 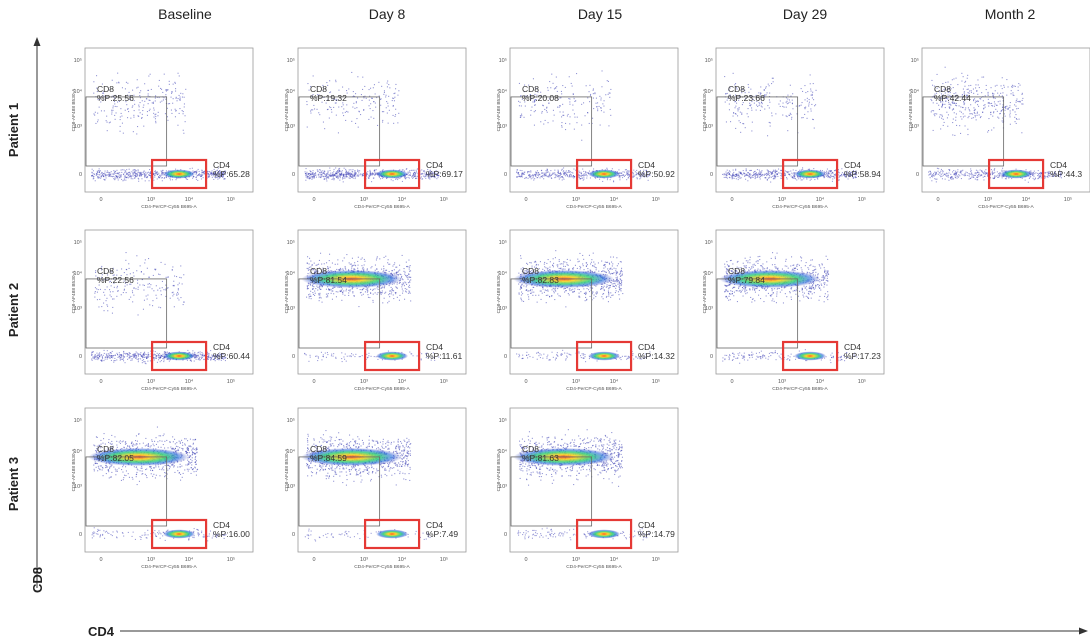 What do you see at coordinates (852, 165) in the screenshot?
I see `cd4-gate-name: CD4` at bounding box center [852, 165].